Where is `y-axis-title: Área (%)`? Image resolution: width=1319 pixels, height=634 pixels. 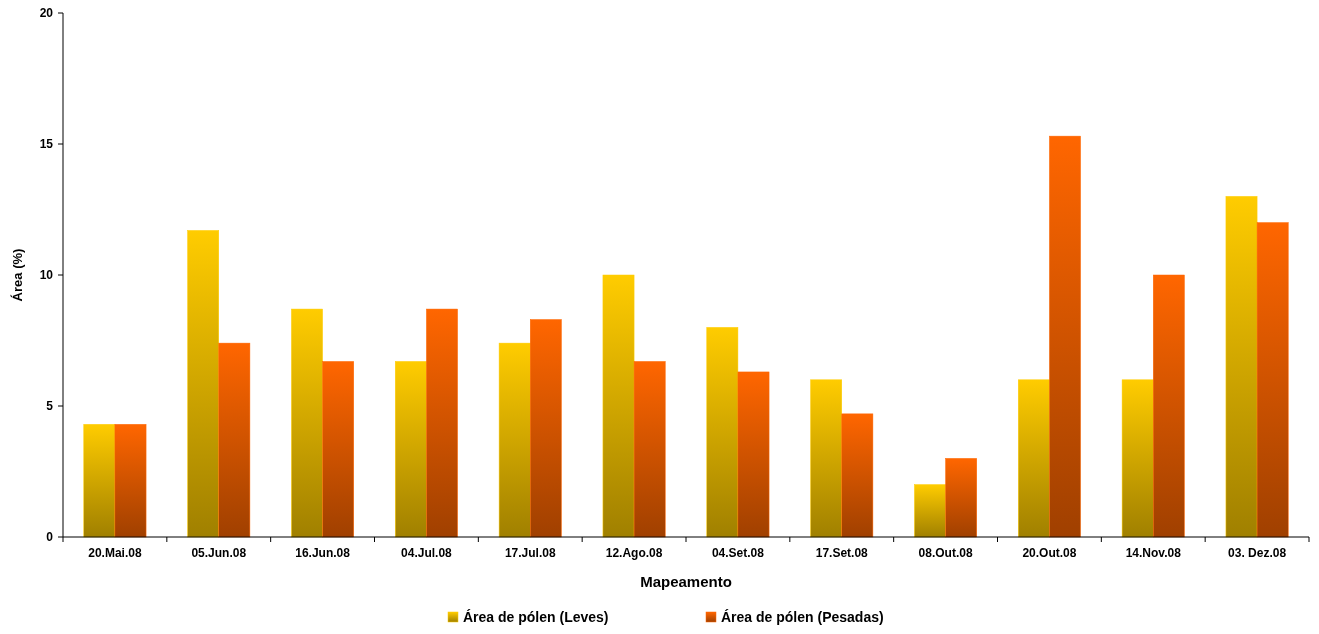 y-axis-title: Área (%) is located at coordinates (17, 275).